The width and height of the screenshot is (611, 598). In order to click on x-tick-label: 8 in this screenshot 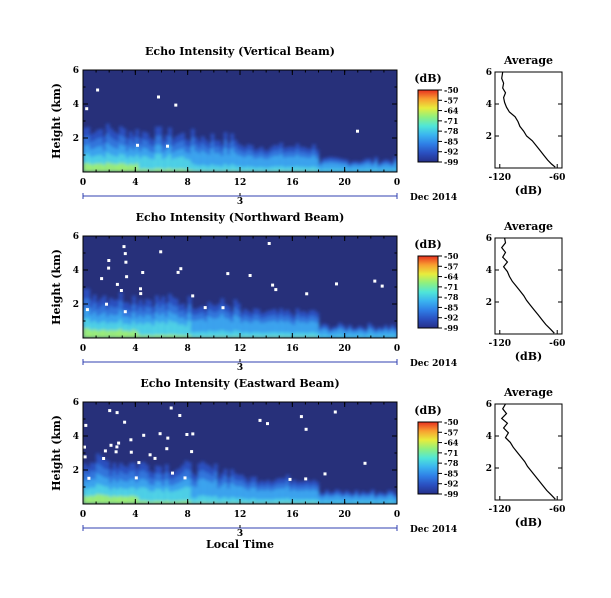, I will do `click(188, 183)`.